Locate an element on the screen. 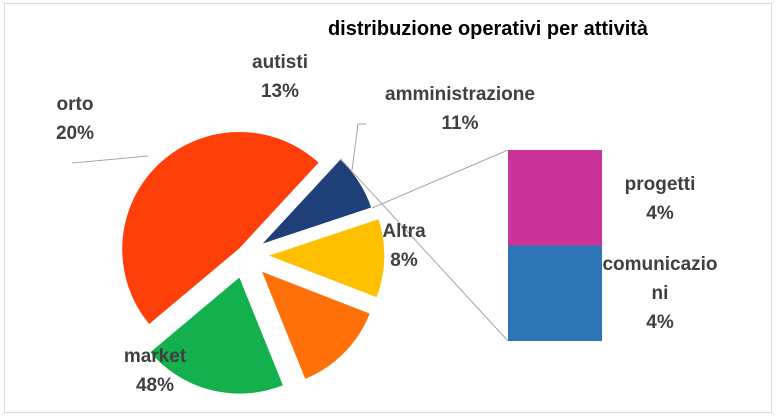 This screenshot has height=420, width=784. breakdown-bar-comunicazioni is located at coordinates (555, 293).